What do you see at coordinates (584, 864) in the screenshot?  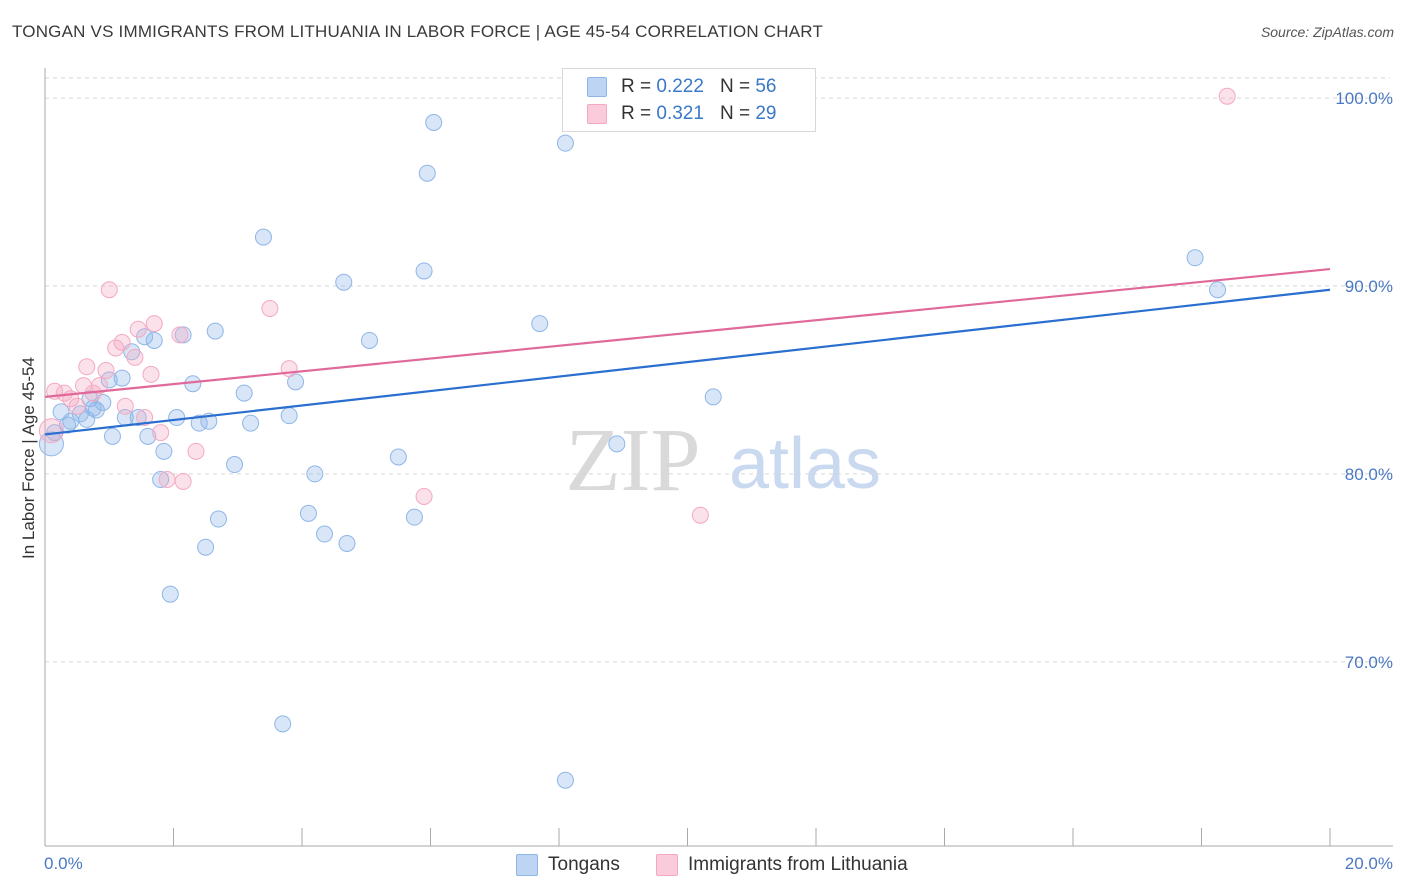 I see `legend-label-tongans: Tongans` at bounding box center [584, 864].